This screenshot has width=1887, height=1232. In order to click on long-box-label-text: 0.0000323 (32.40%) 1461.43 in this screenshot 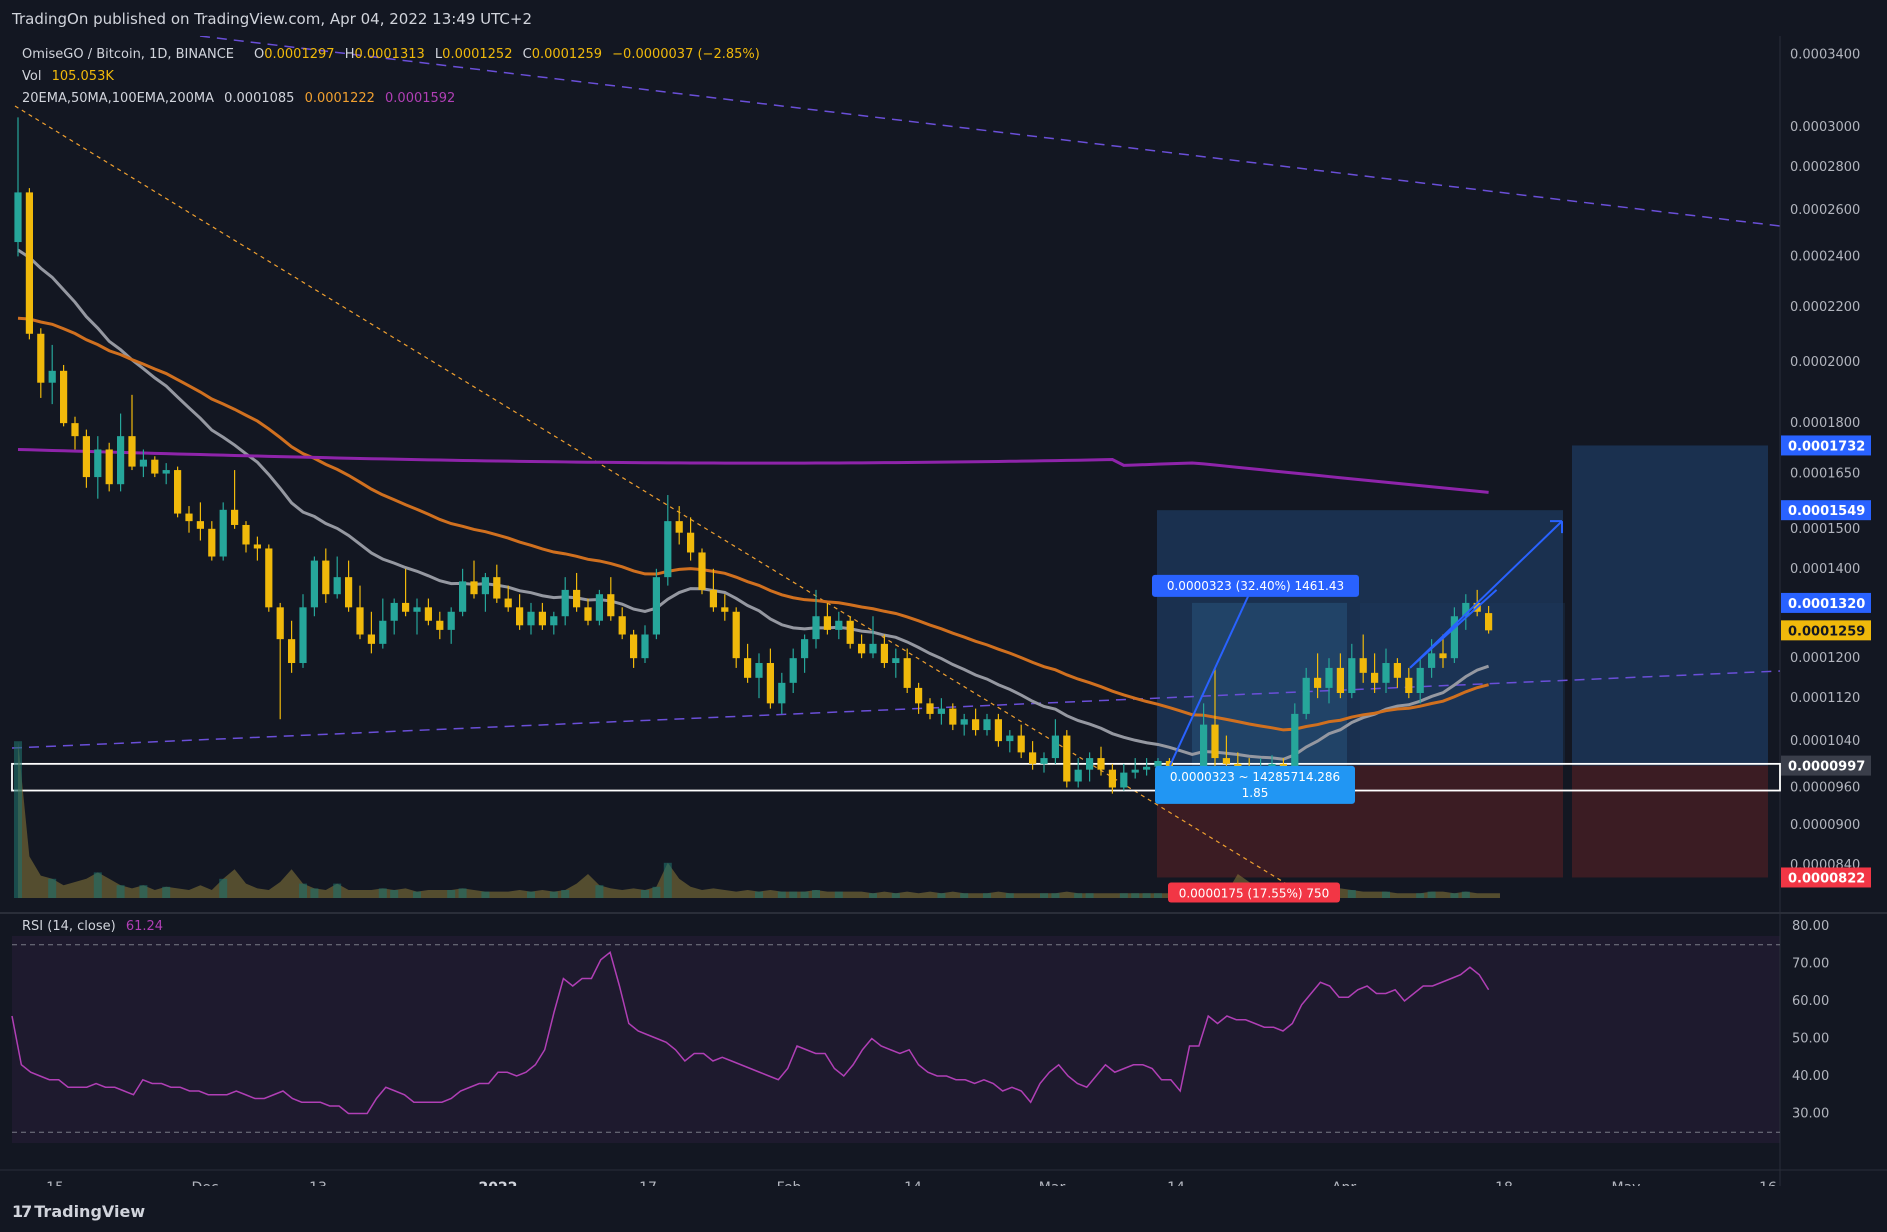, I will do `click(1255, 586)`.